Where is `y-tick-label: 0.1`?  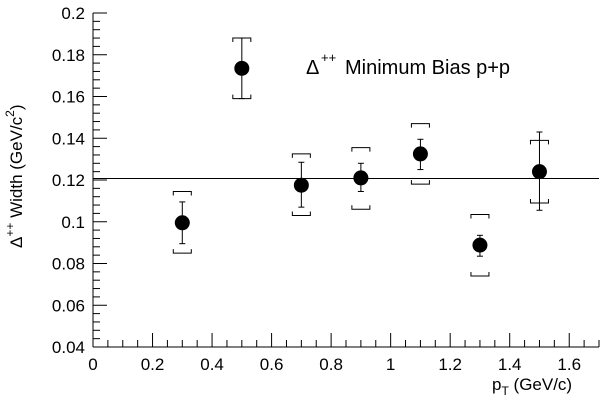 y-tick-label: 0.1 is located at coordinates (73, 222).